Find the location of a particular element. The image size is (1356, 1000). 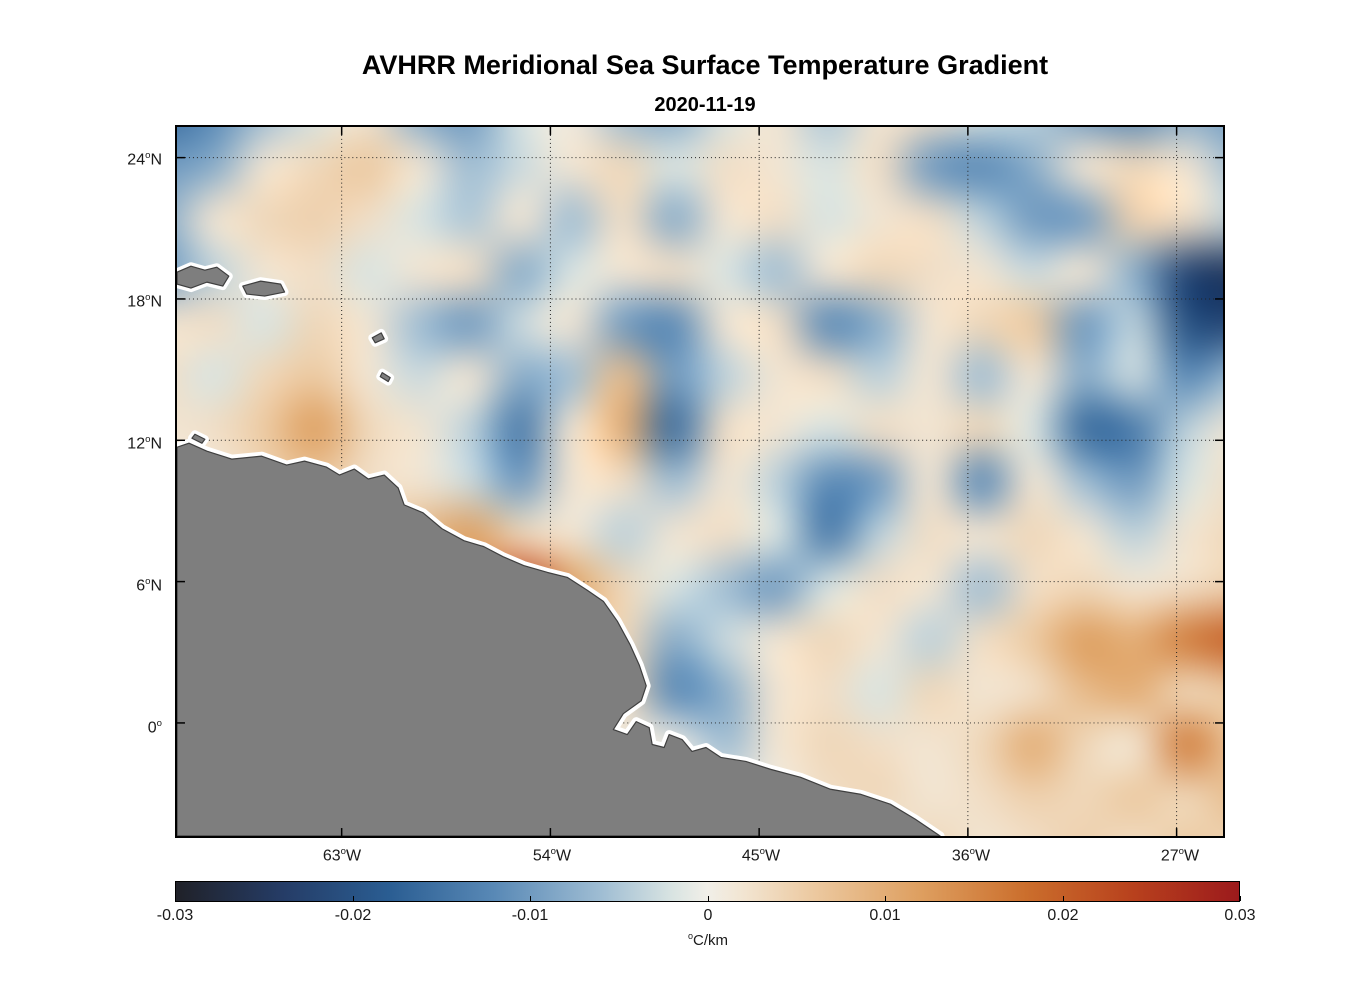

tick-number: 45 is located at coordinates (750, 856).